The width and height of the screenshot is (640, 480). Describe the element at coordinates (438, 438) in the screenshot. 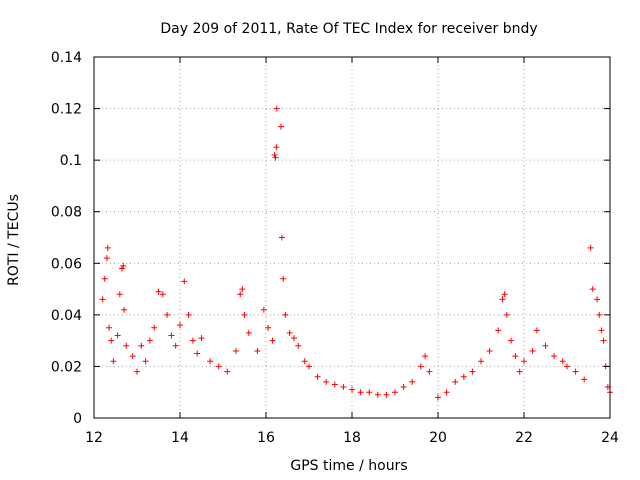

I see `x-tick-label: 20` at that location.